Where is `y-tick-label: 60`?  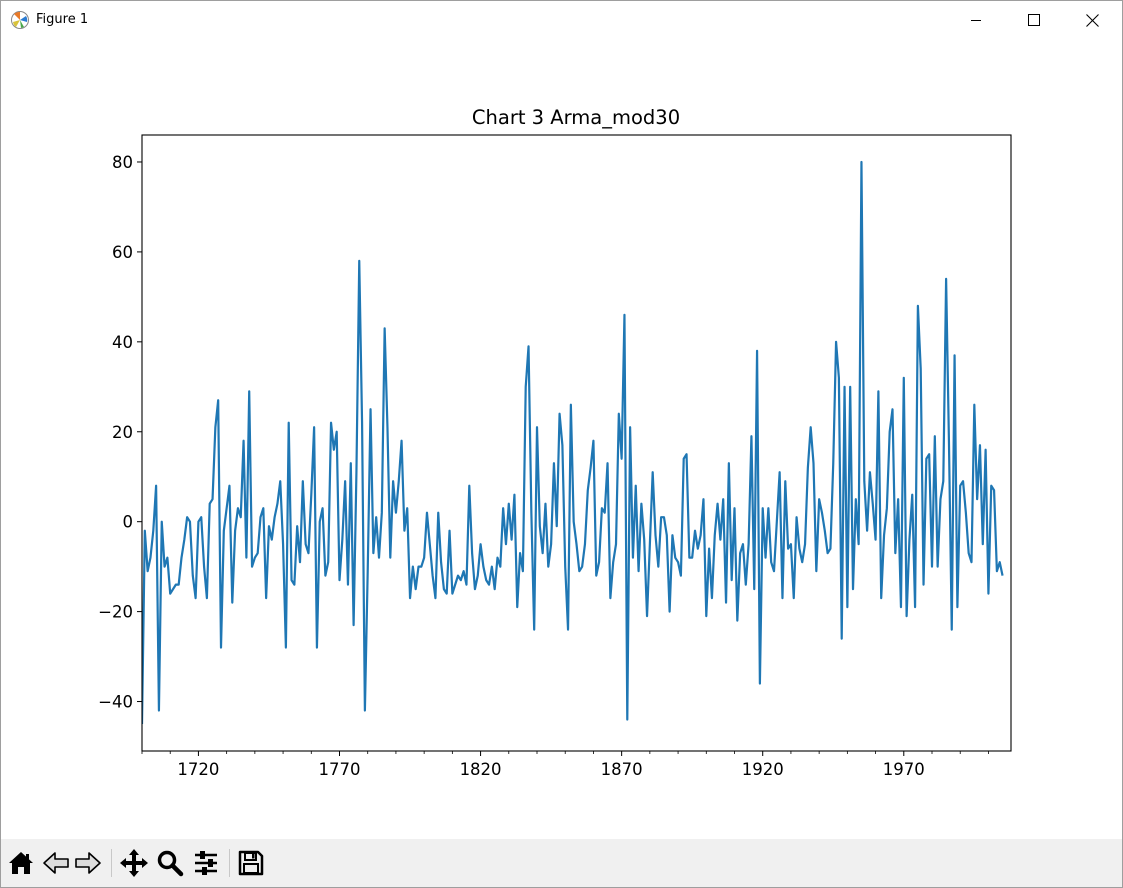 y-tick-label: 60 is located at coordinates (122, 252).